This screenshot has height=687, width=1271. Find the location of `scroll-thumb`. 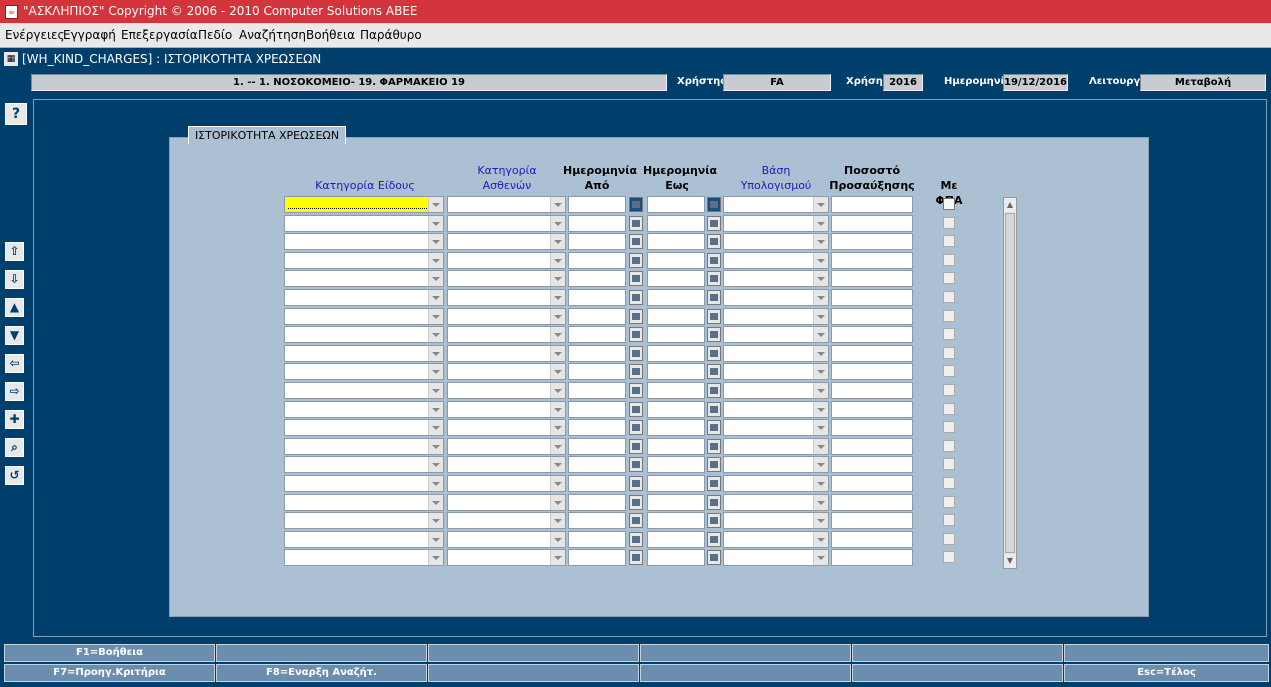

scroll-thumb is located at coordinates (1010, 383).